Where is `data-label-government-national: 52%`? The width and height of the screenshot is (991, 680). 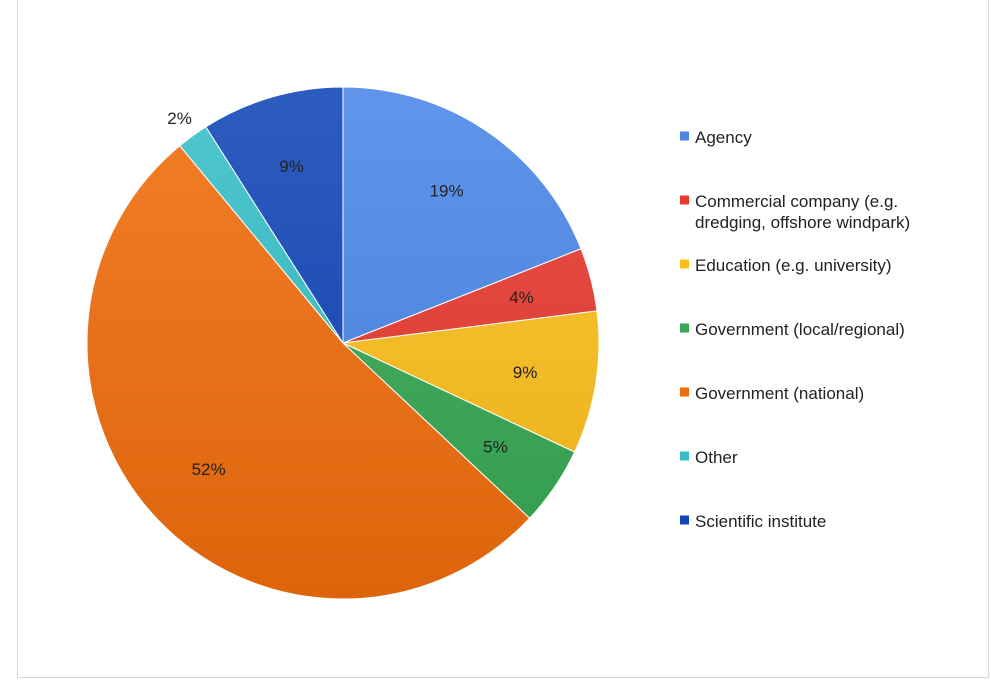 data-label-government-national: 52% is located at coordinates (209, 469).